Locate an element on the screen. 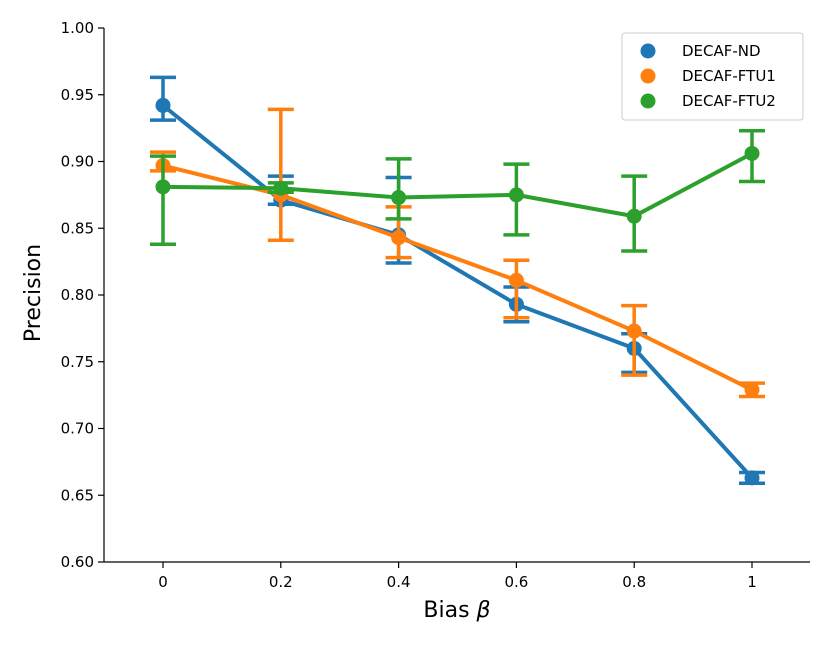 The width and height of the screenshot is (830, 651). y-axis-title: Precision is located at coordinates (33, 293).